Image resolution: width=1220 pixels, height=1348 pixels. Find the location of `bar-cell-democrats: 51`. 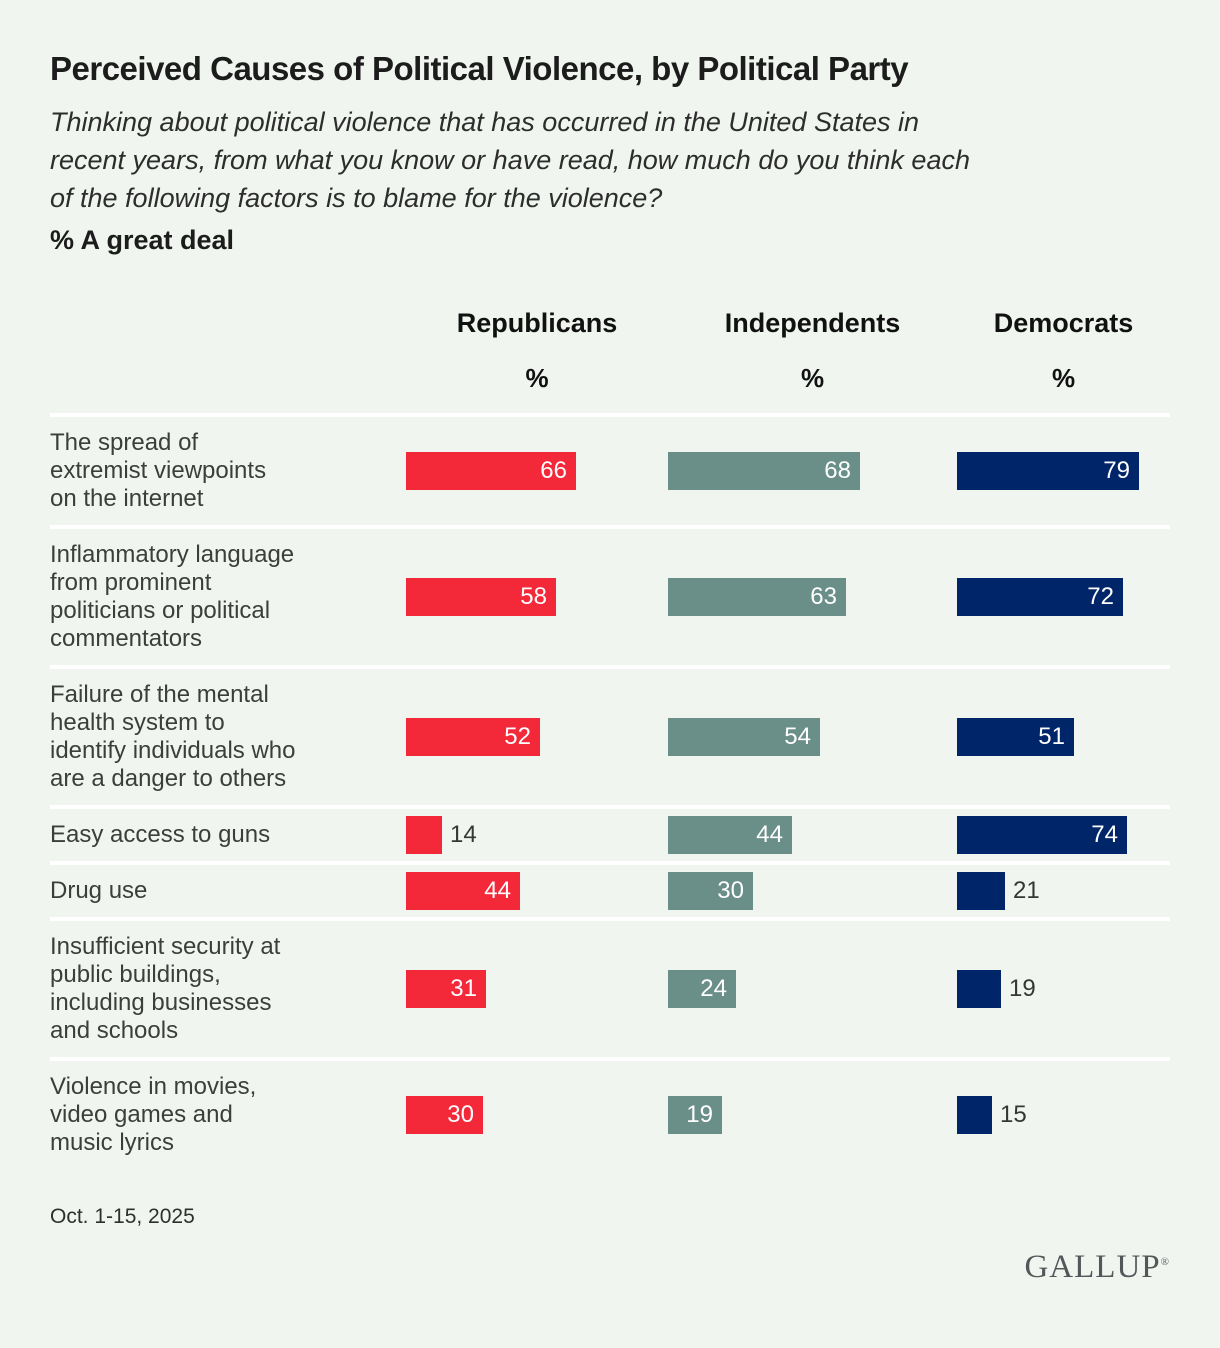

bar-cell-democrats: 51 is located at coordinates (1063, 737).